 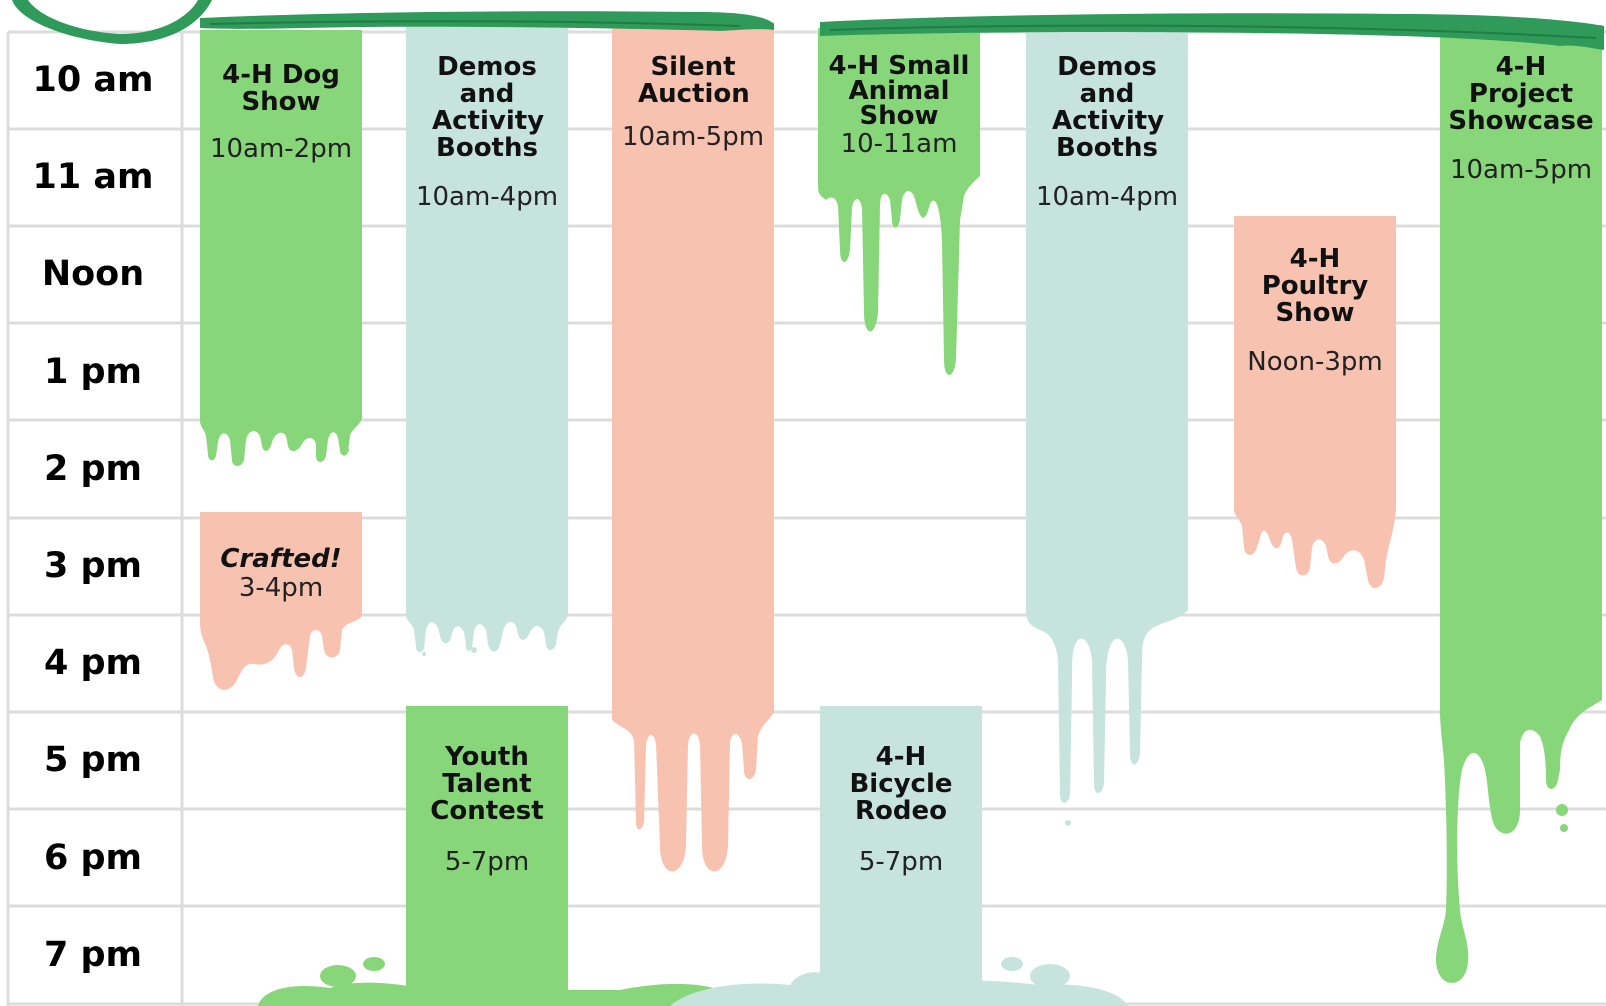 I want to click on event-time: 10-11am, so click(x=899, y=144).